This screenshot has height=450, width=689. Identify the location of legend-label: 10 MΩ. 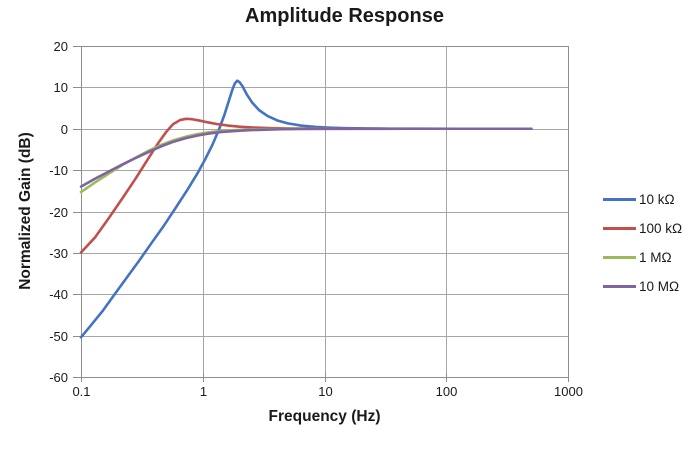
(659, 286).